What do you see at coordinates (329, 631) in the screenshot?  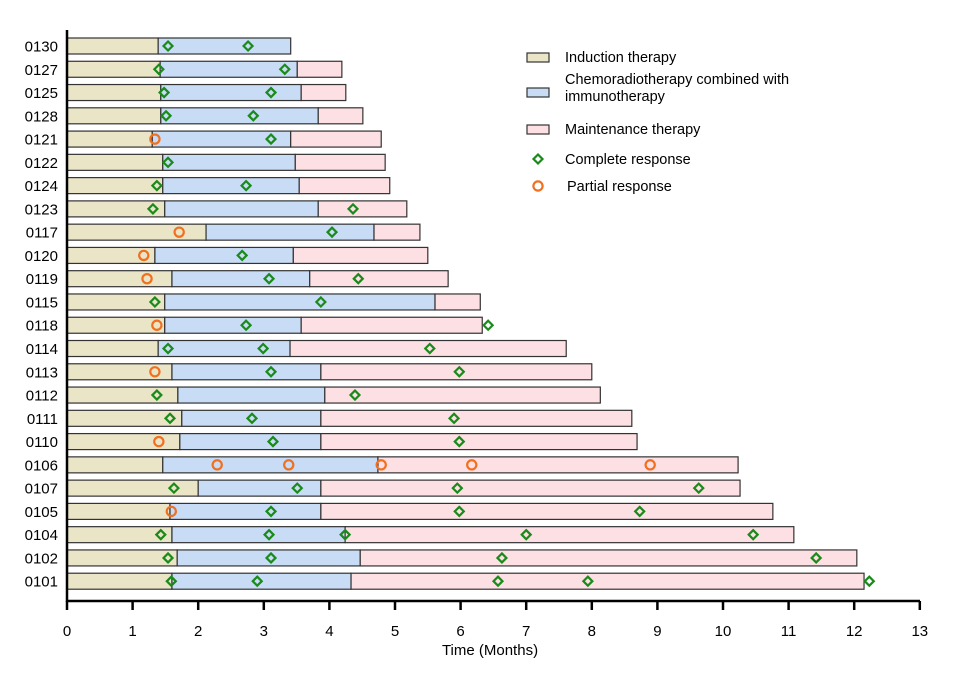 I see `x-tick-label: 4` at bounding box center [329, 631].